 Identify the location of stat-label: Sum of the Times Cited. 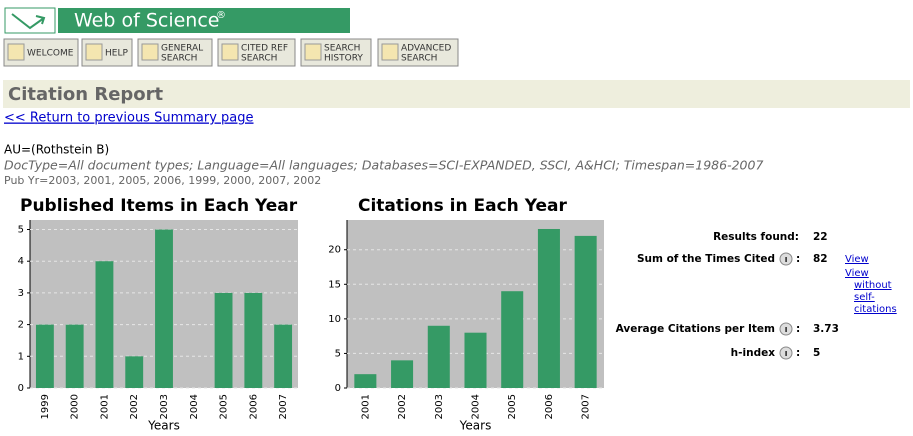
(706, 259).